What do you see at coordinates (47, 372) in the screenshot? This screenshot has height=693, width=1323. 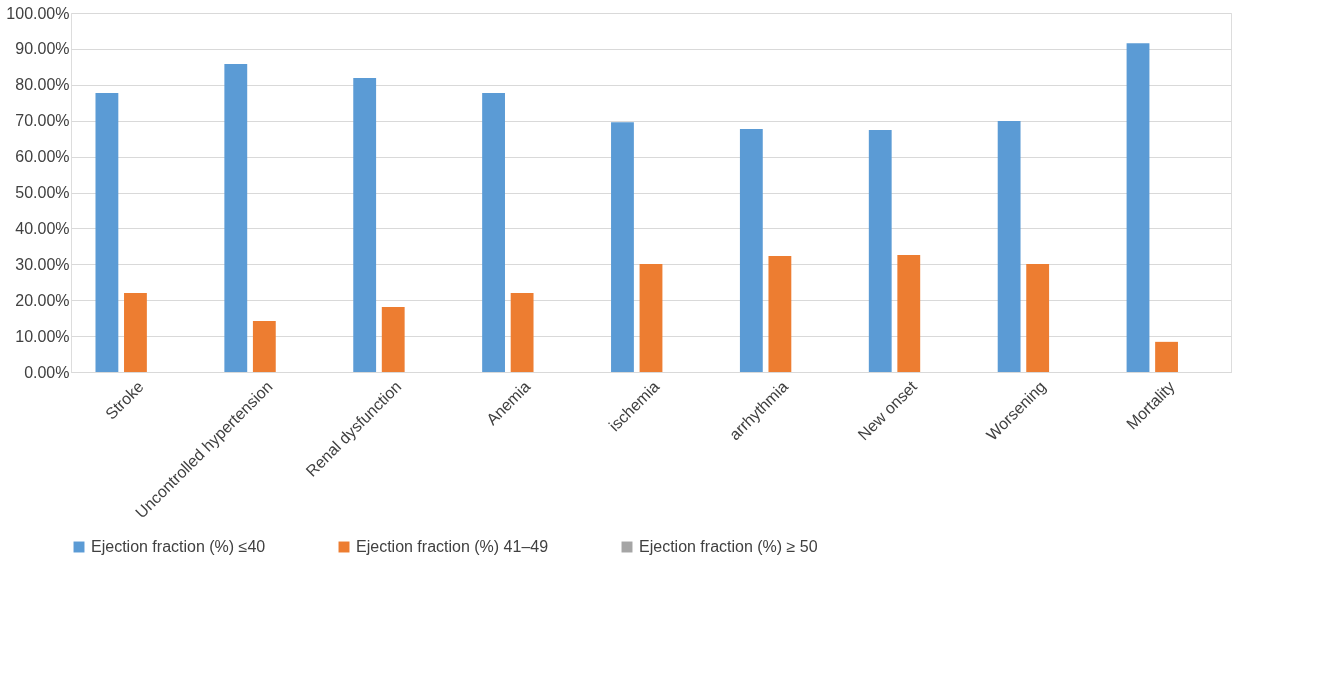 I see `y-tick-label: 0.00%` at bounding box center [47, 372].